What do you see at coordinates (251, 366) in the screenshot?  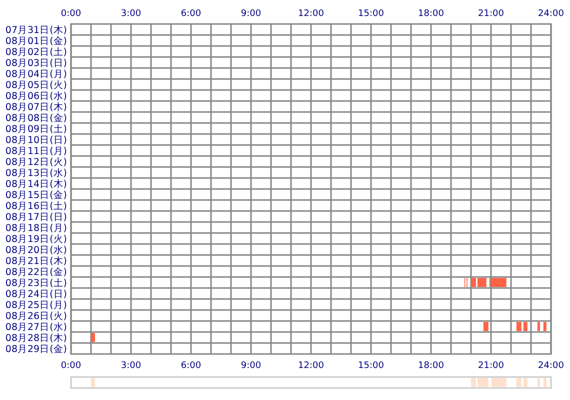 I see `x-tick-label: 9:00` at bounding box center [251, 366].